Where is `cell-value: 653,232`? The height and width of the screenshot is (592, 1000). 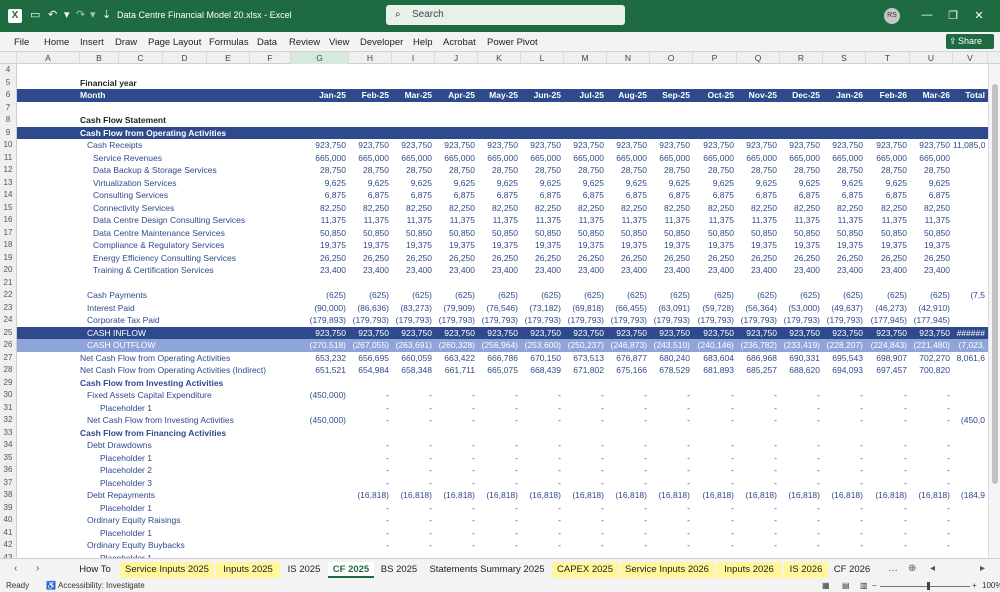
cell-value: 653,232 is located at coordinates (330, 357).